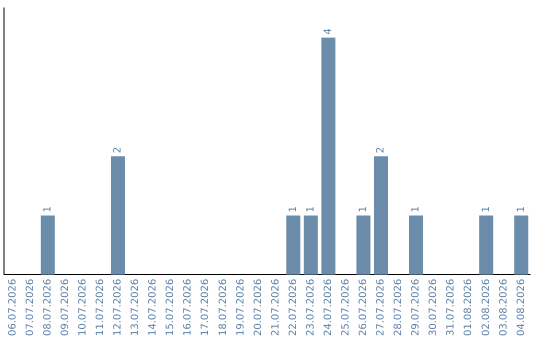 This screenshot has height=340, width=540. What do you see at coordinates (451, 307) in the screenshot?
I see `x-tick-label: 31.07.2026` at bounding box center [451, 307].